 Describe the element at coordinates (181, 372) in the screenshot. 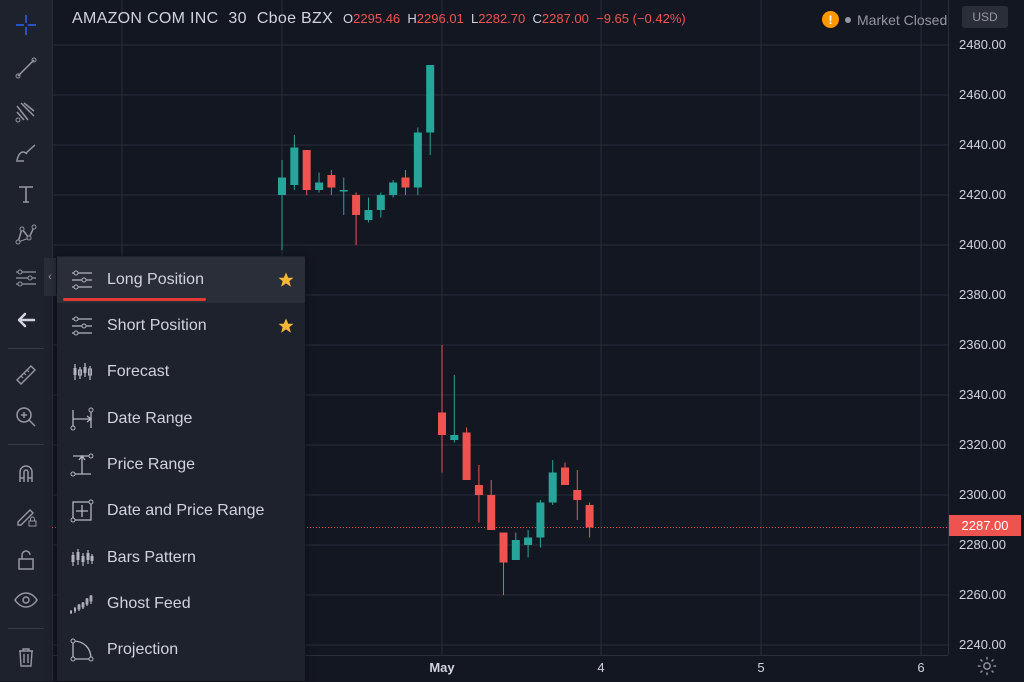

I see `menu-item-forecast: Forecast` at that location.